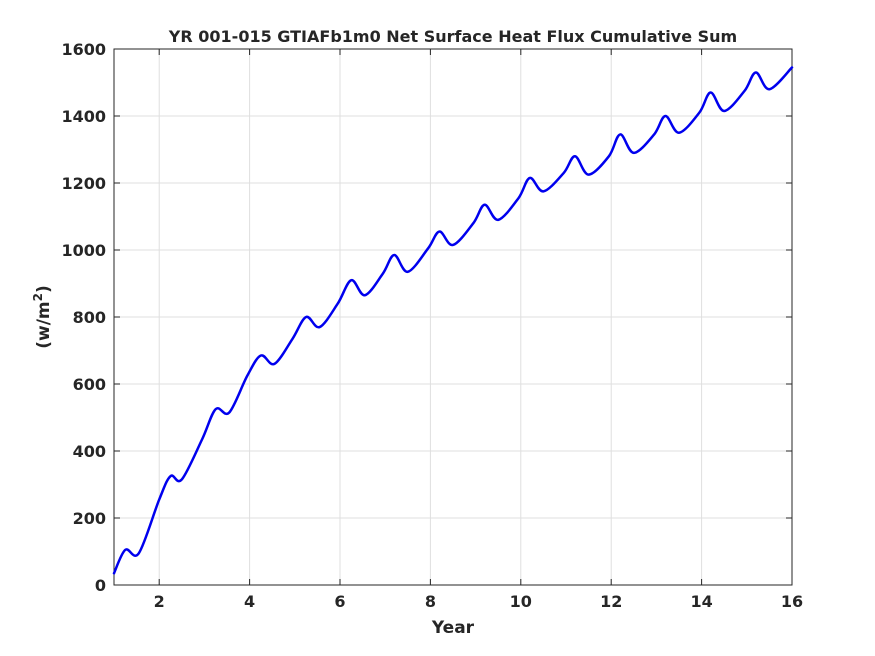 The image size is (875, 656). What do you see at coordinates (83, 183) in the screenshot?
I see `y-tick-label: 1200` at bounding box center [83, 183].